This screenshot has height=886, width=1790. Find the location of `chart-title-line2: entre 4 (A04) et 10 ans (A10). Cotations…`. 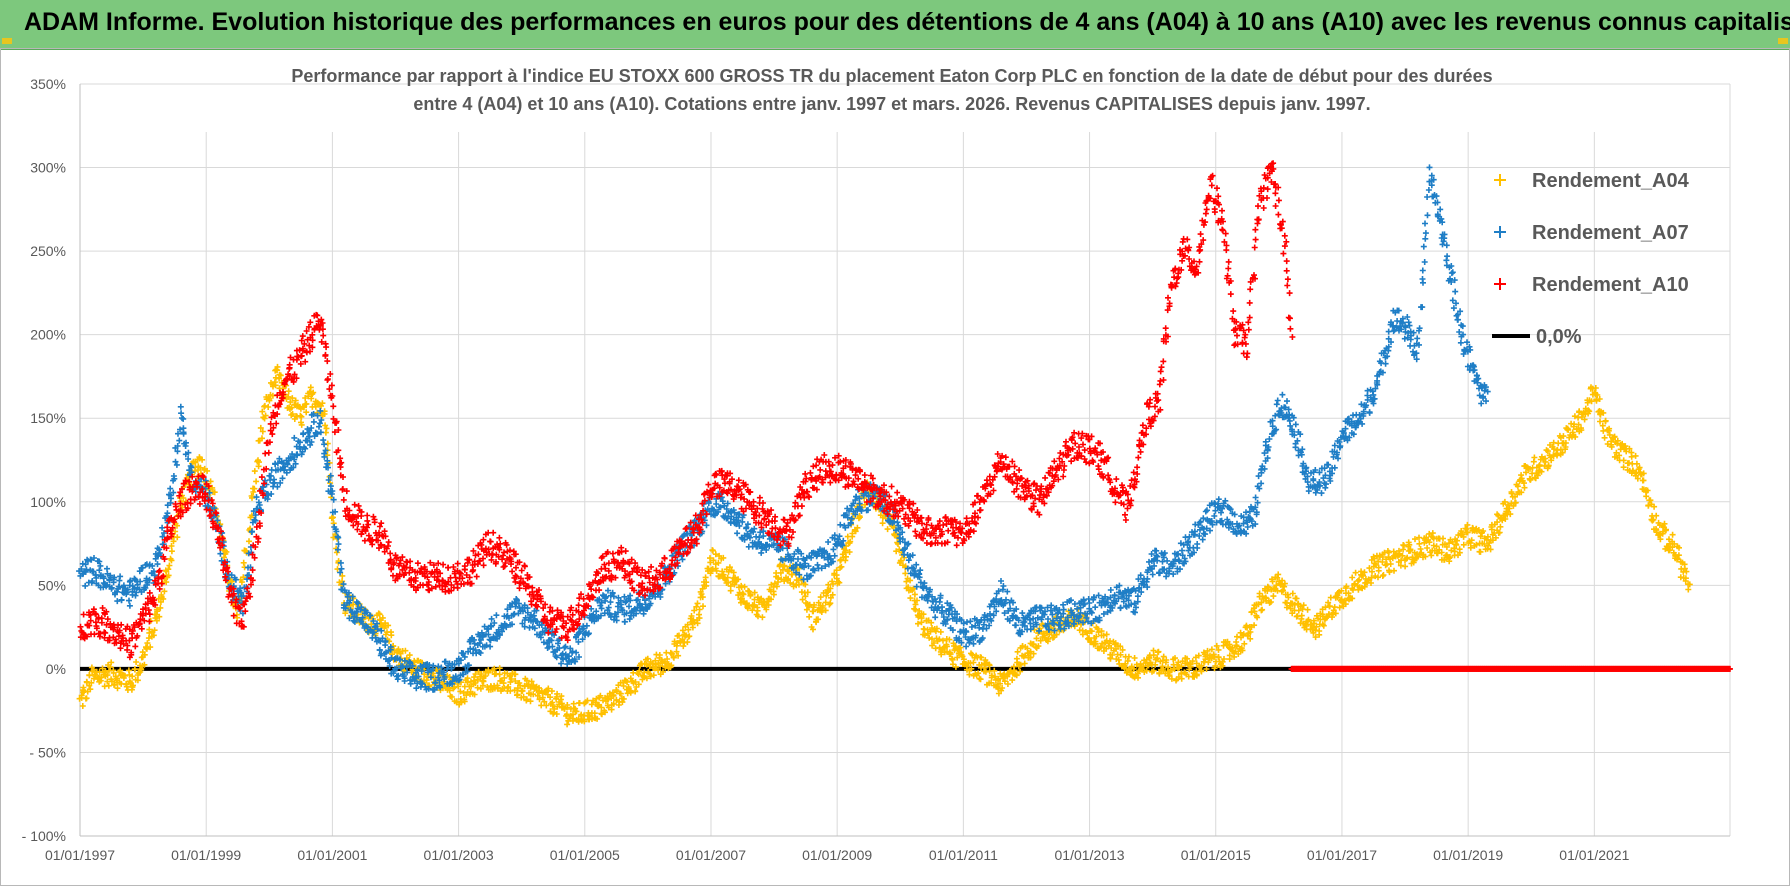

chart-title-line2: entre 4 (A04) et 10 ans (A10). Cotations… is located at coordinates (891, 104).